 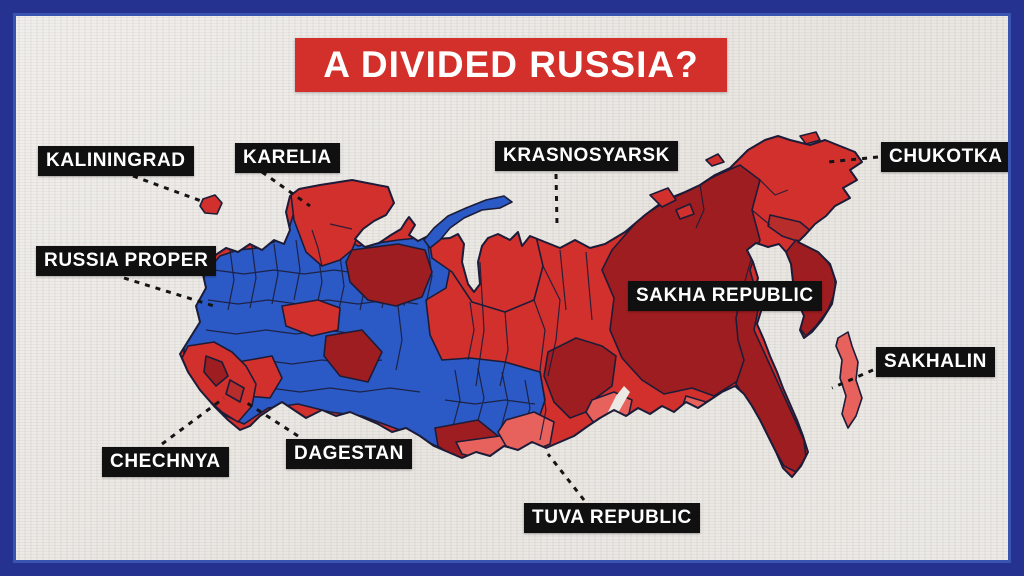 What do you see at coordinates (353, 356) in the screenshot?
I see `region-bashkortostan` at bounding box center [353, 356].